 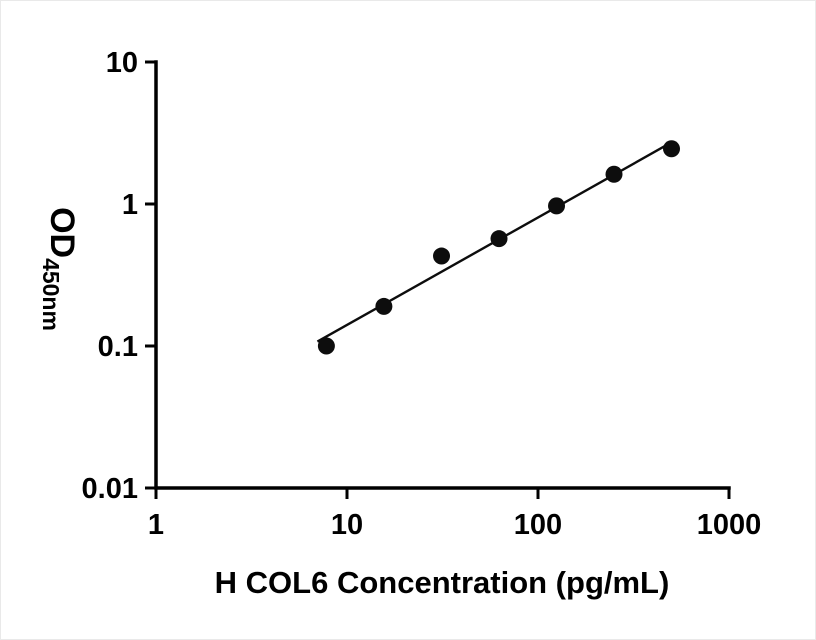 What do you see at coordinates (51, 294) in the screenshot?
I see `y-axis-title-subscript: 450nm` at bounding box center [51, 294].